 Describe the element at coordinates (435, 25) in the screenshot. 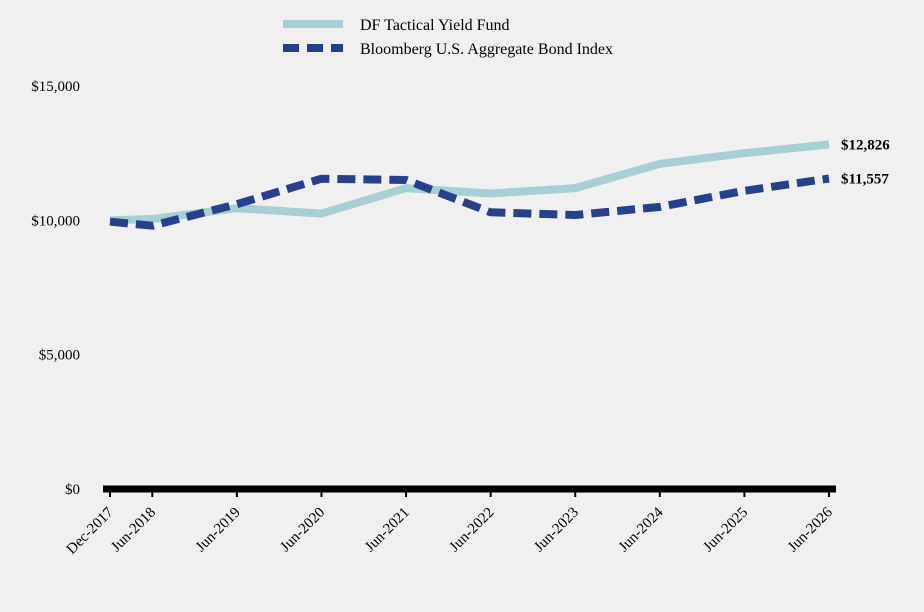

I see `legend-label-fund: DF Tactical Yield Fund` at that location.